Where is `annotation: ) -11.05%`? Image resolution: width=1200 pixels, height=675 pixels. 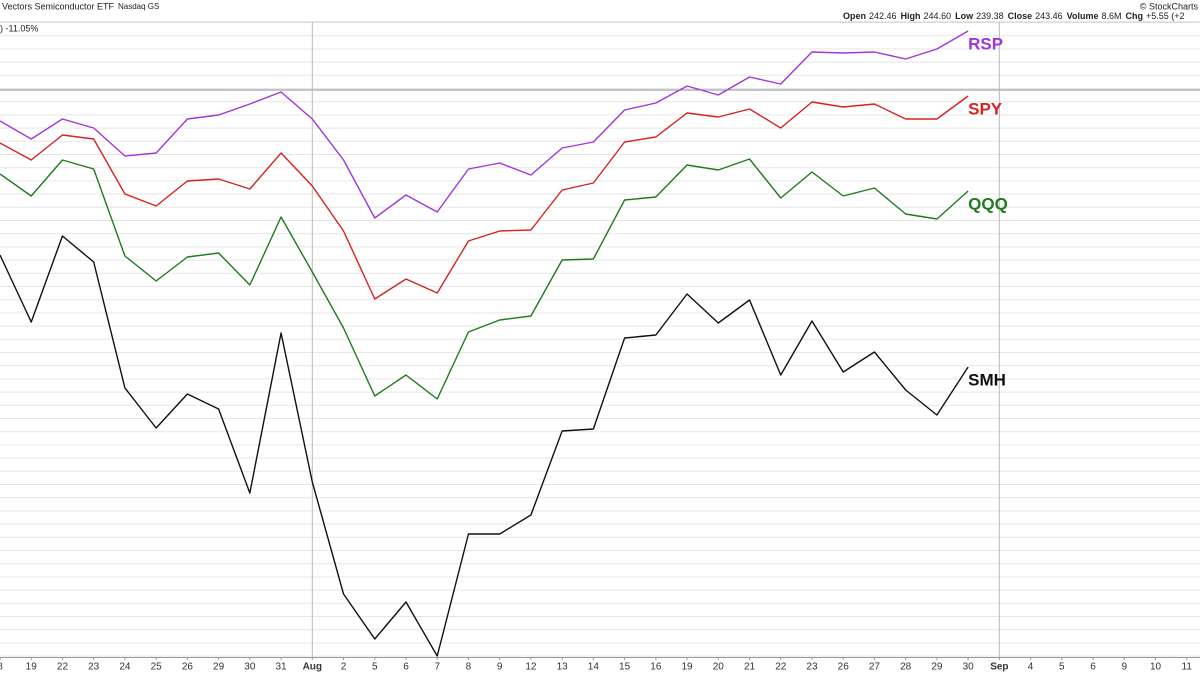 annotation: ) -11.05% is located at coordinates (19, 28).